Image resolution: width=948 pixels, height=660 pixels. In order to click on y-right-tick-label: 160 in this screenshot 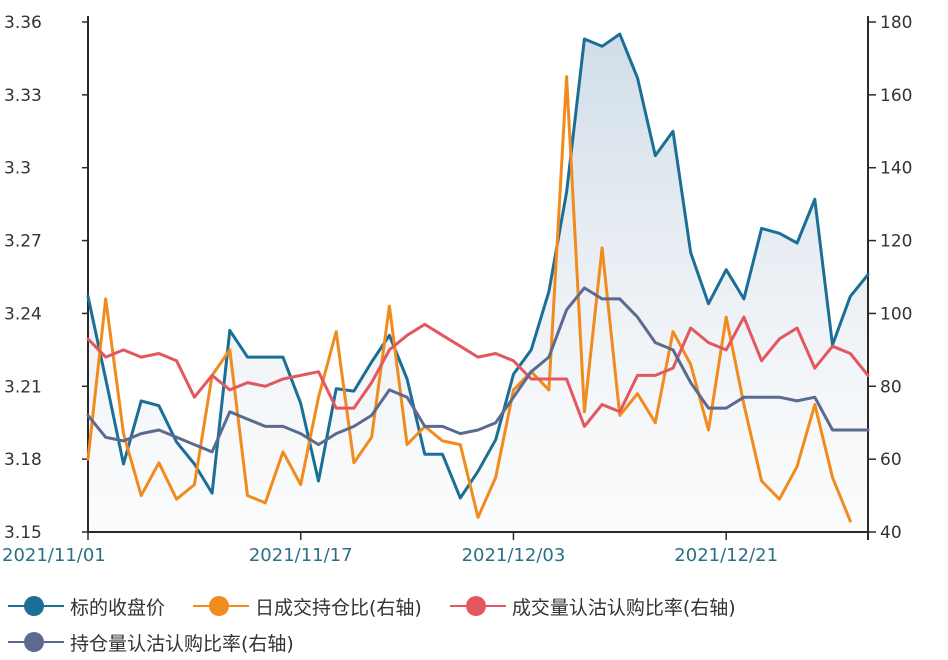, I will do `click(896, 96)`.